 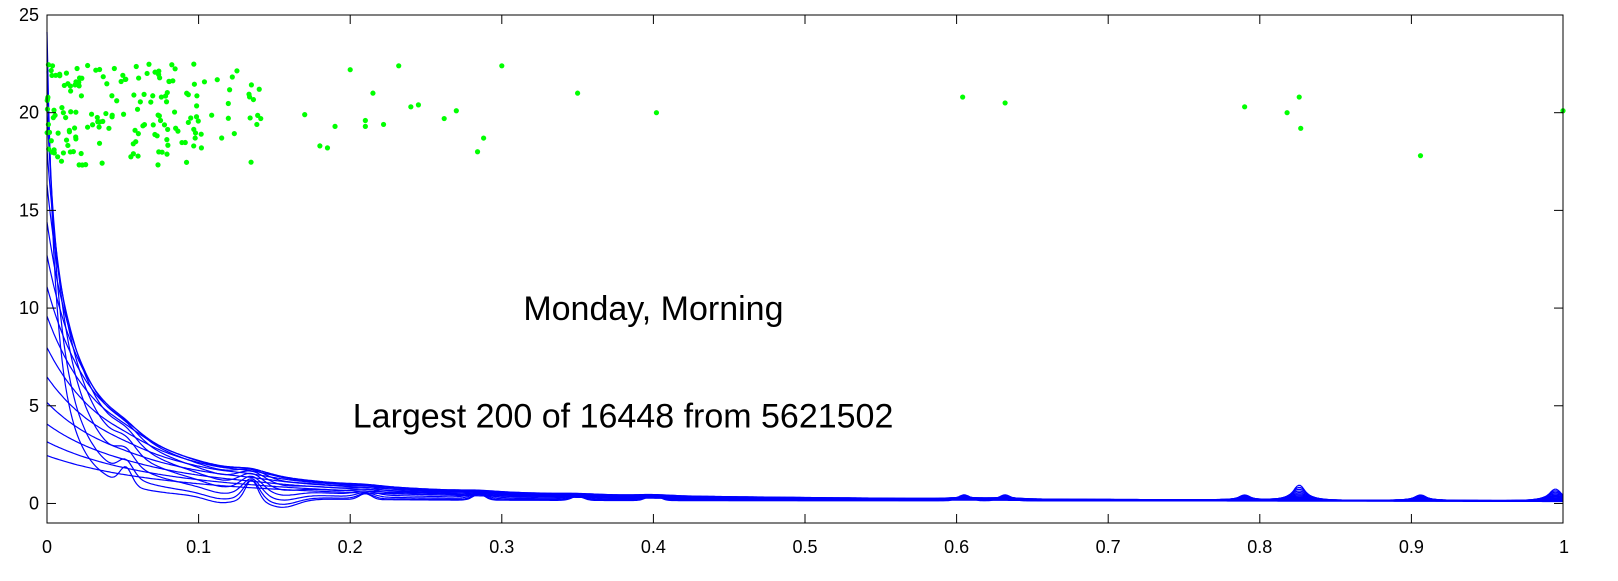 I want to click on x-tick-label: 0.4, so click(x=653, y=547).